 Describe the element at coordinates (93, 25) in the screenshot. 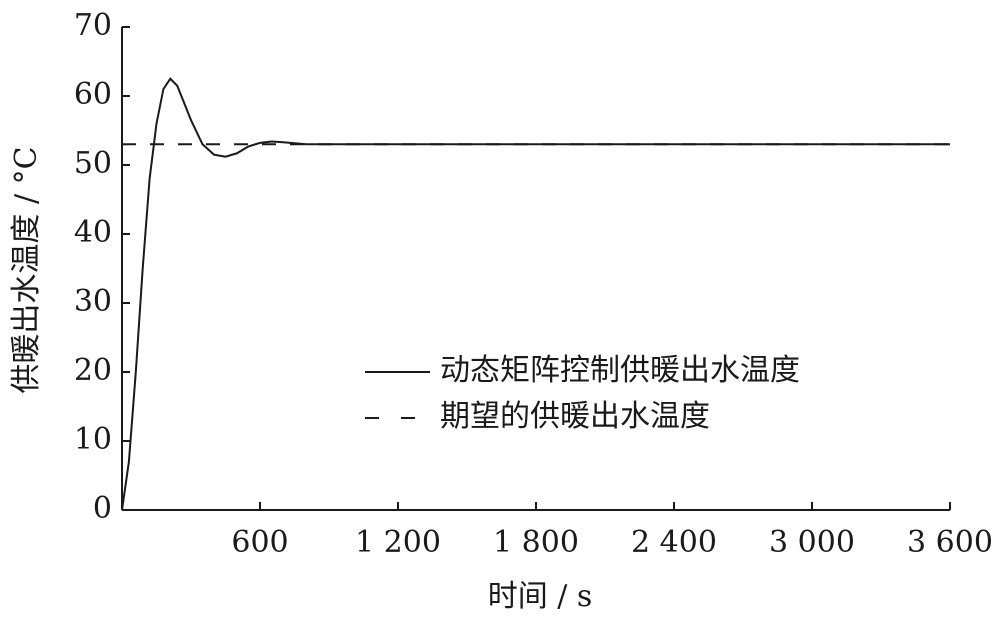

I see `y-tick-label: 70` at that location.